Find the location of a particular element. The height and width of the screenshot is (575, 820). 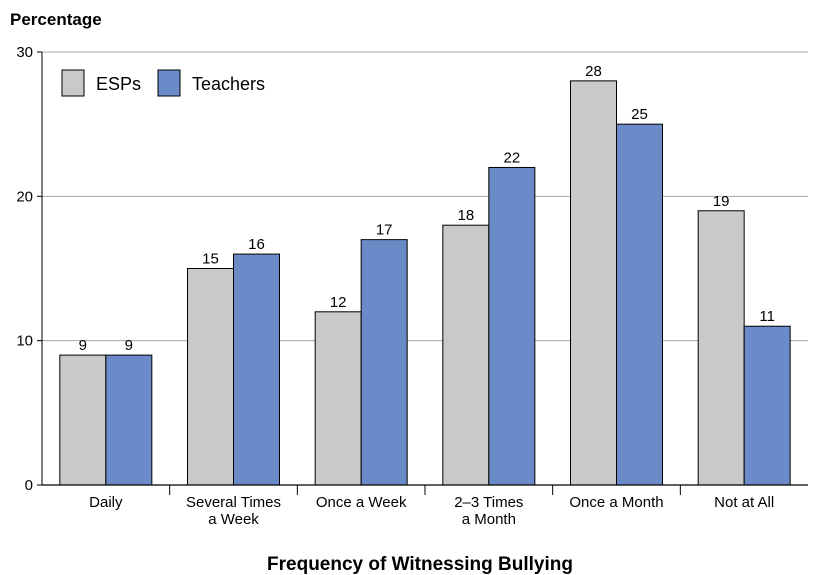

legend-swatch-esps is located at coordinates (73, 83).